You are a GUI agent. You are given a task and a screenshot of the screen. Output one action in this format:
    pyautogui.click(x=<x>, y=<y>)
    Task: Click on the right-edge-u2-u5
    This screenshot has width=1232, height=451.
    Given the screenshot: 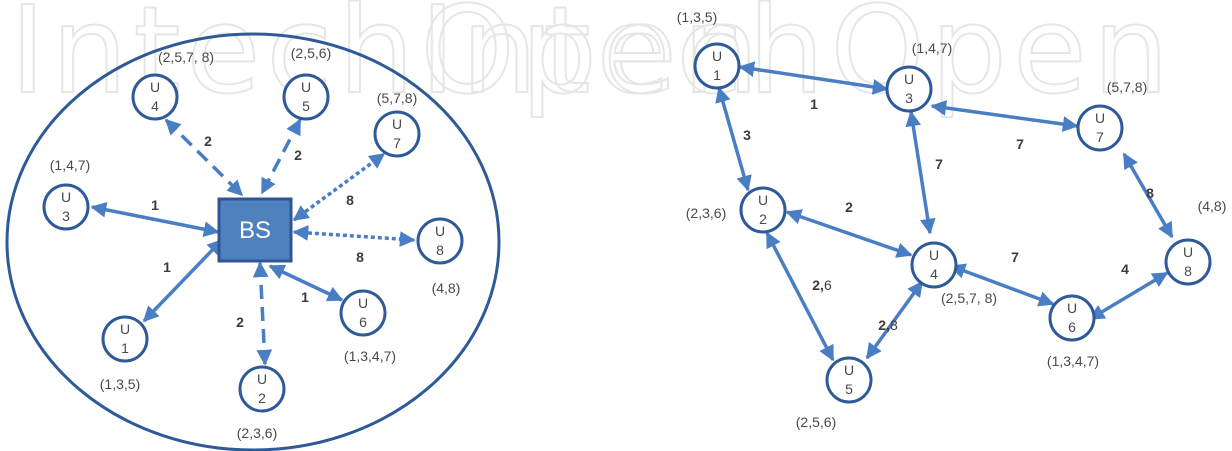 What is the action you would take?
    pyautogui.click(x=800, y=296)
    